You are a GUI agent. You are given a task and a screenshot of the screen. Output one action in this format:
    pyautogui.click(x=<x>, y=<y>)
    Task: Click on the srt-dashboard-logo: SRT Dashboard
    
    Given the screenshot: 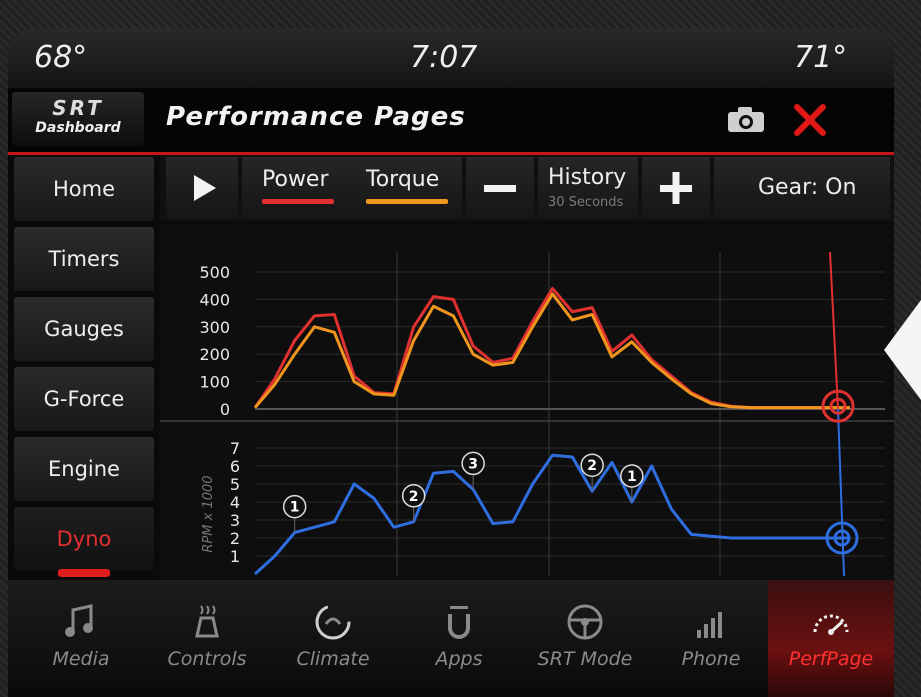 What is the action you would take?
    pyautogui.click(x=78, y=119)
    